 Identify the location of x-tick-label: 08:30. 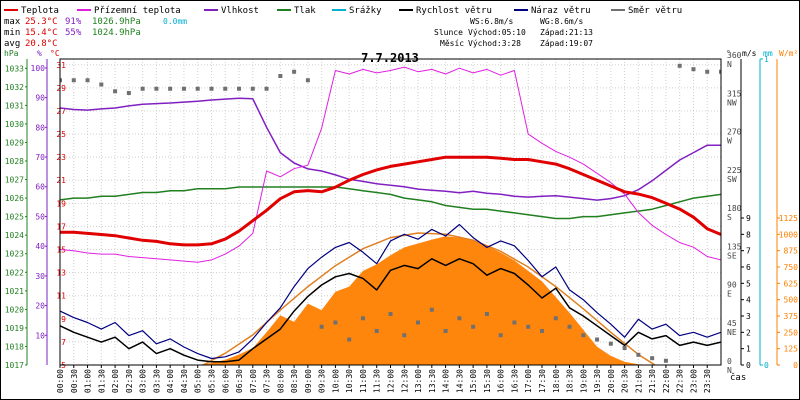
(294, 381).